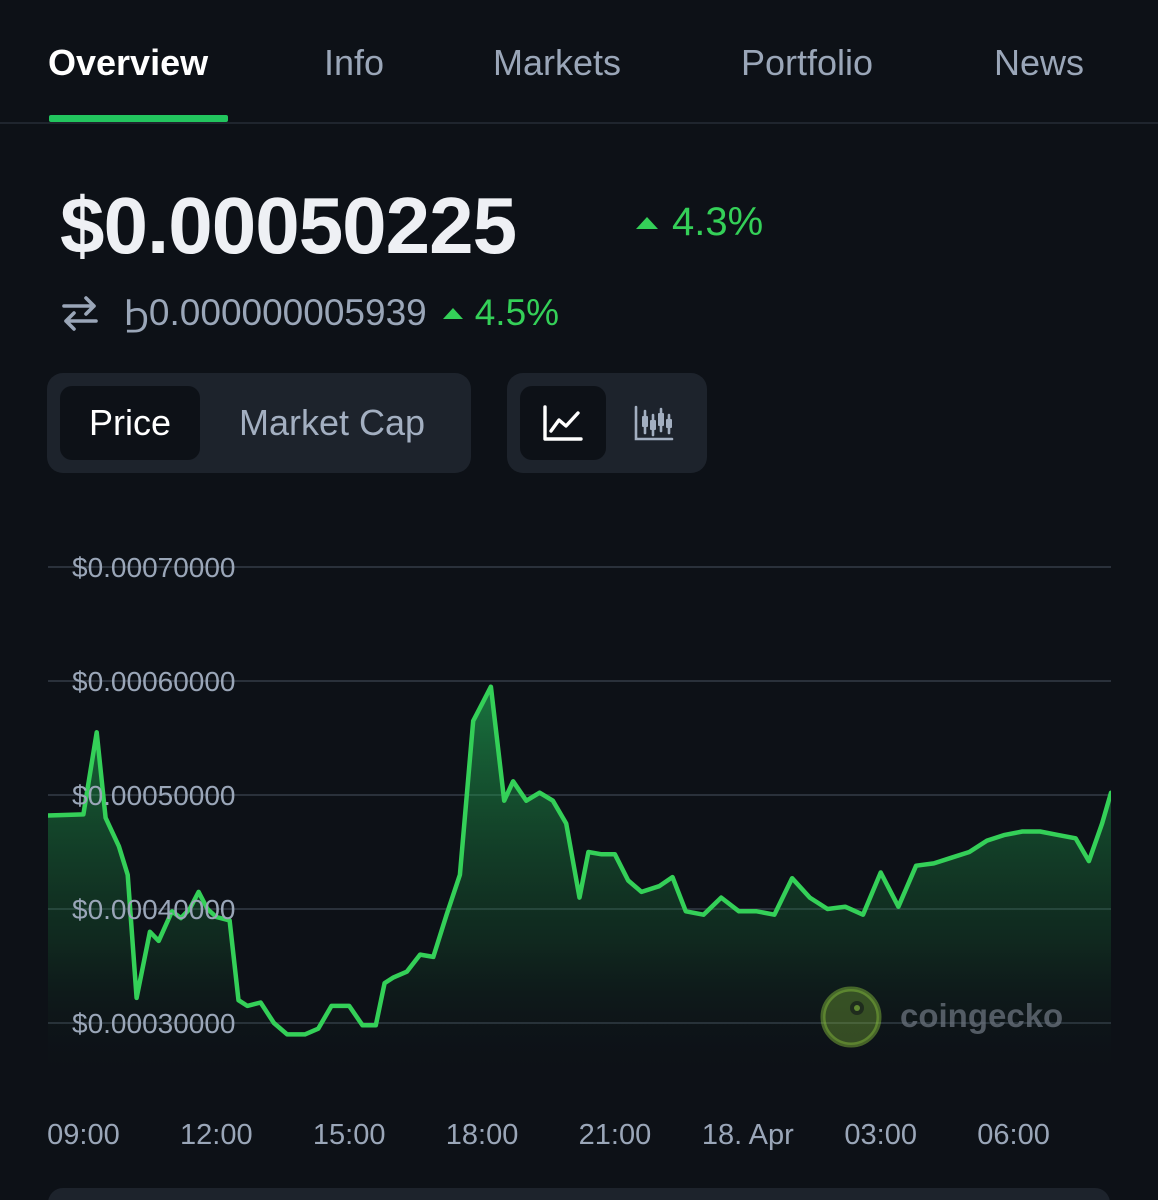 Image resolution: width=1158 pixels, height=1200 pixels. What do you see at coordinates (83, 1135) in the screenshot?
I see `x-tick-label: 09:00` at bounding box center [83, 1135].